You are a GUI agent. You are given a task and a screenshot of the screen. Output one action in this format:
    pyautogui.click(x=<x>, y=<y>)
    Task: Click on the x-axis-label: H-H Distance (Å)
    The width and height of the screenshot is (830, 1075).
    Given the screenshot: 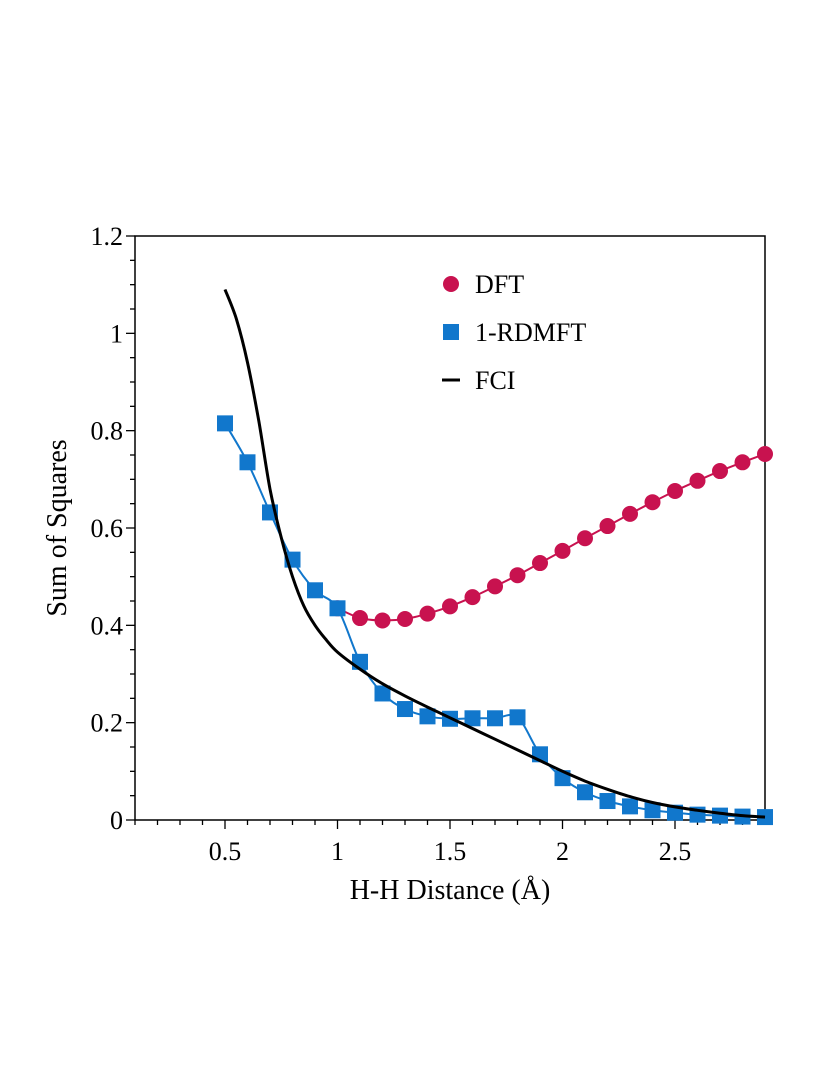 What is the action you would take?
    pyautogui.click(x=450, y=890)
    